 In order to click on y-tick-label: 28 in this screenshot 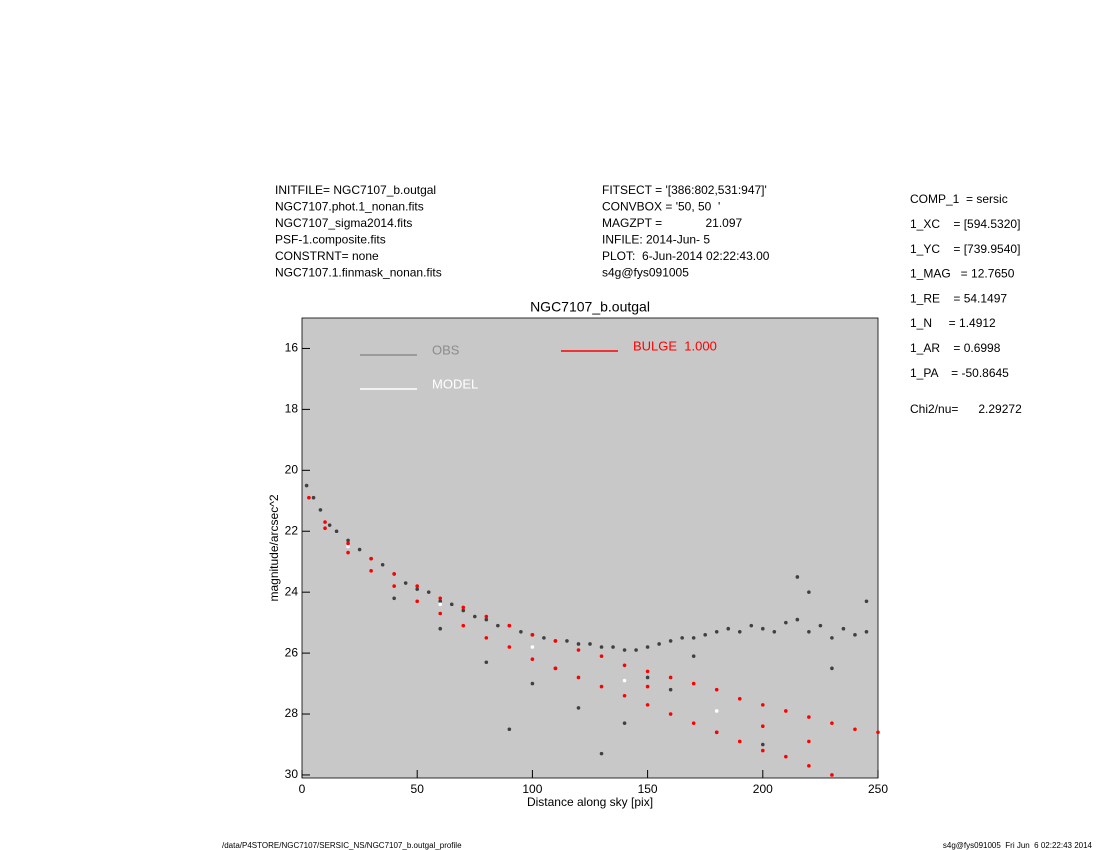, I will do `click(292, 713)`.